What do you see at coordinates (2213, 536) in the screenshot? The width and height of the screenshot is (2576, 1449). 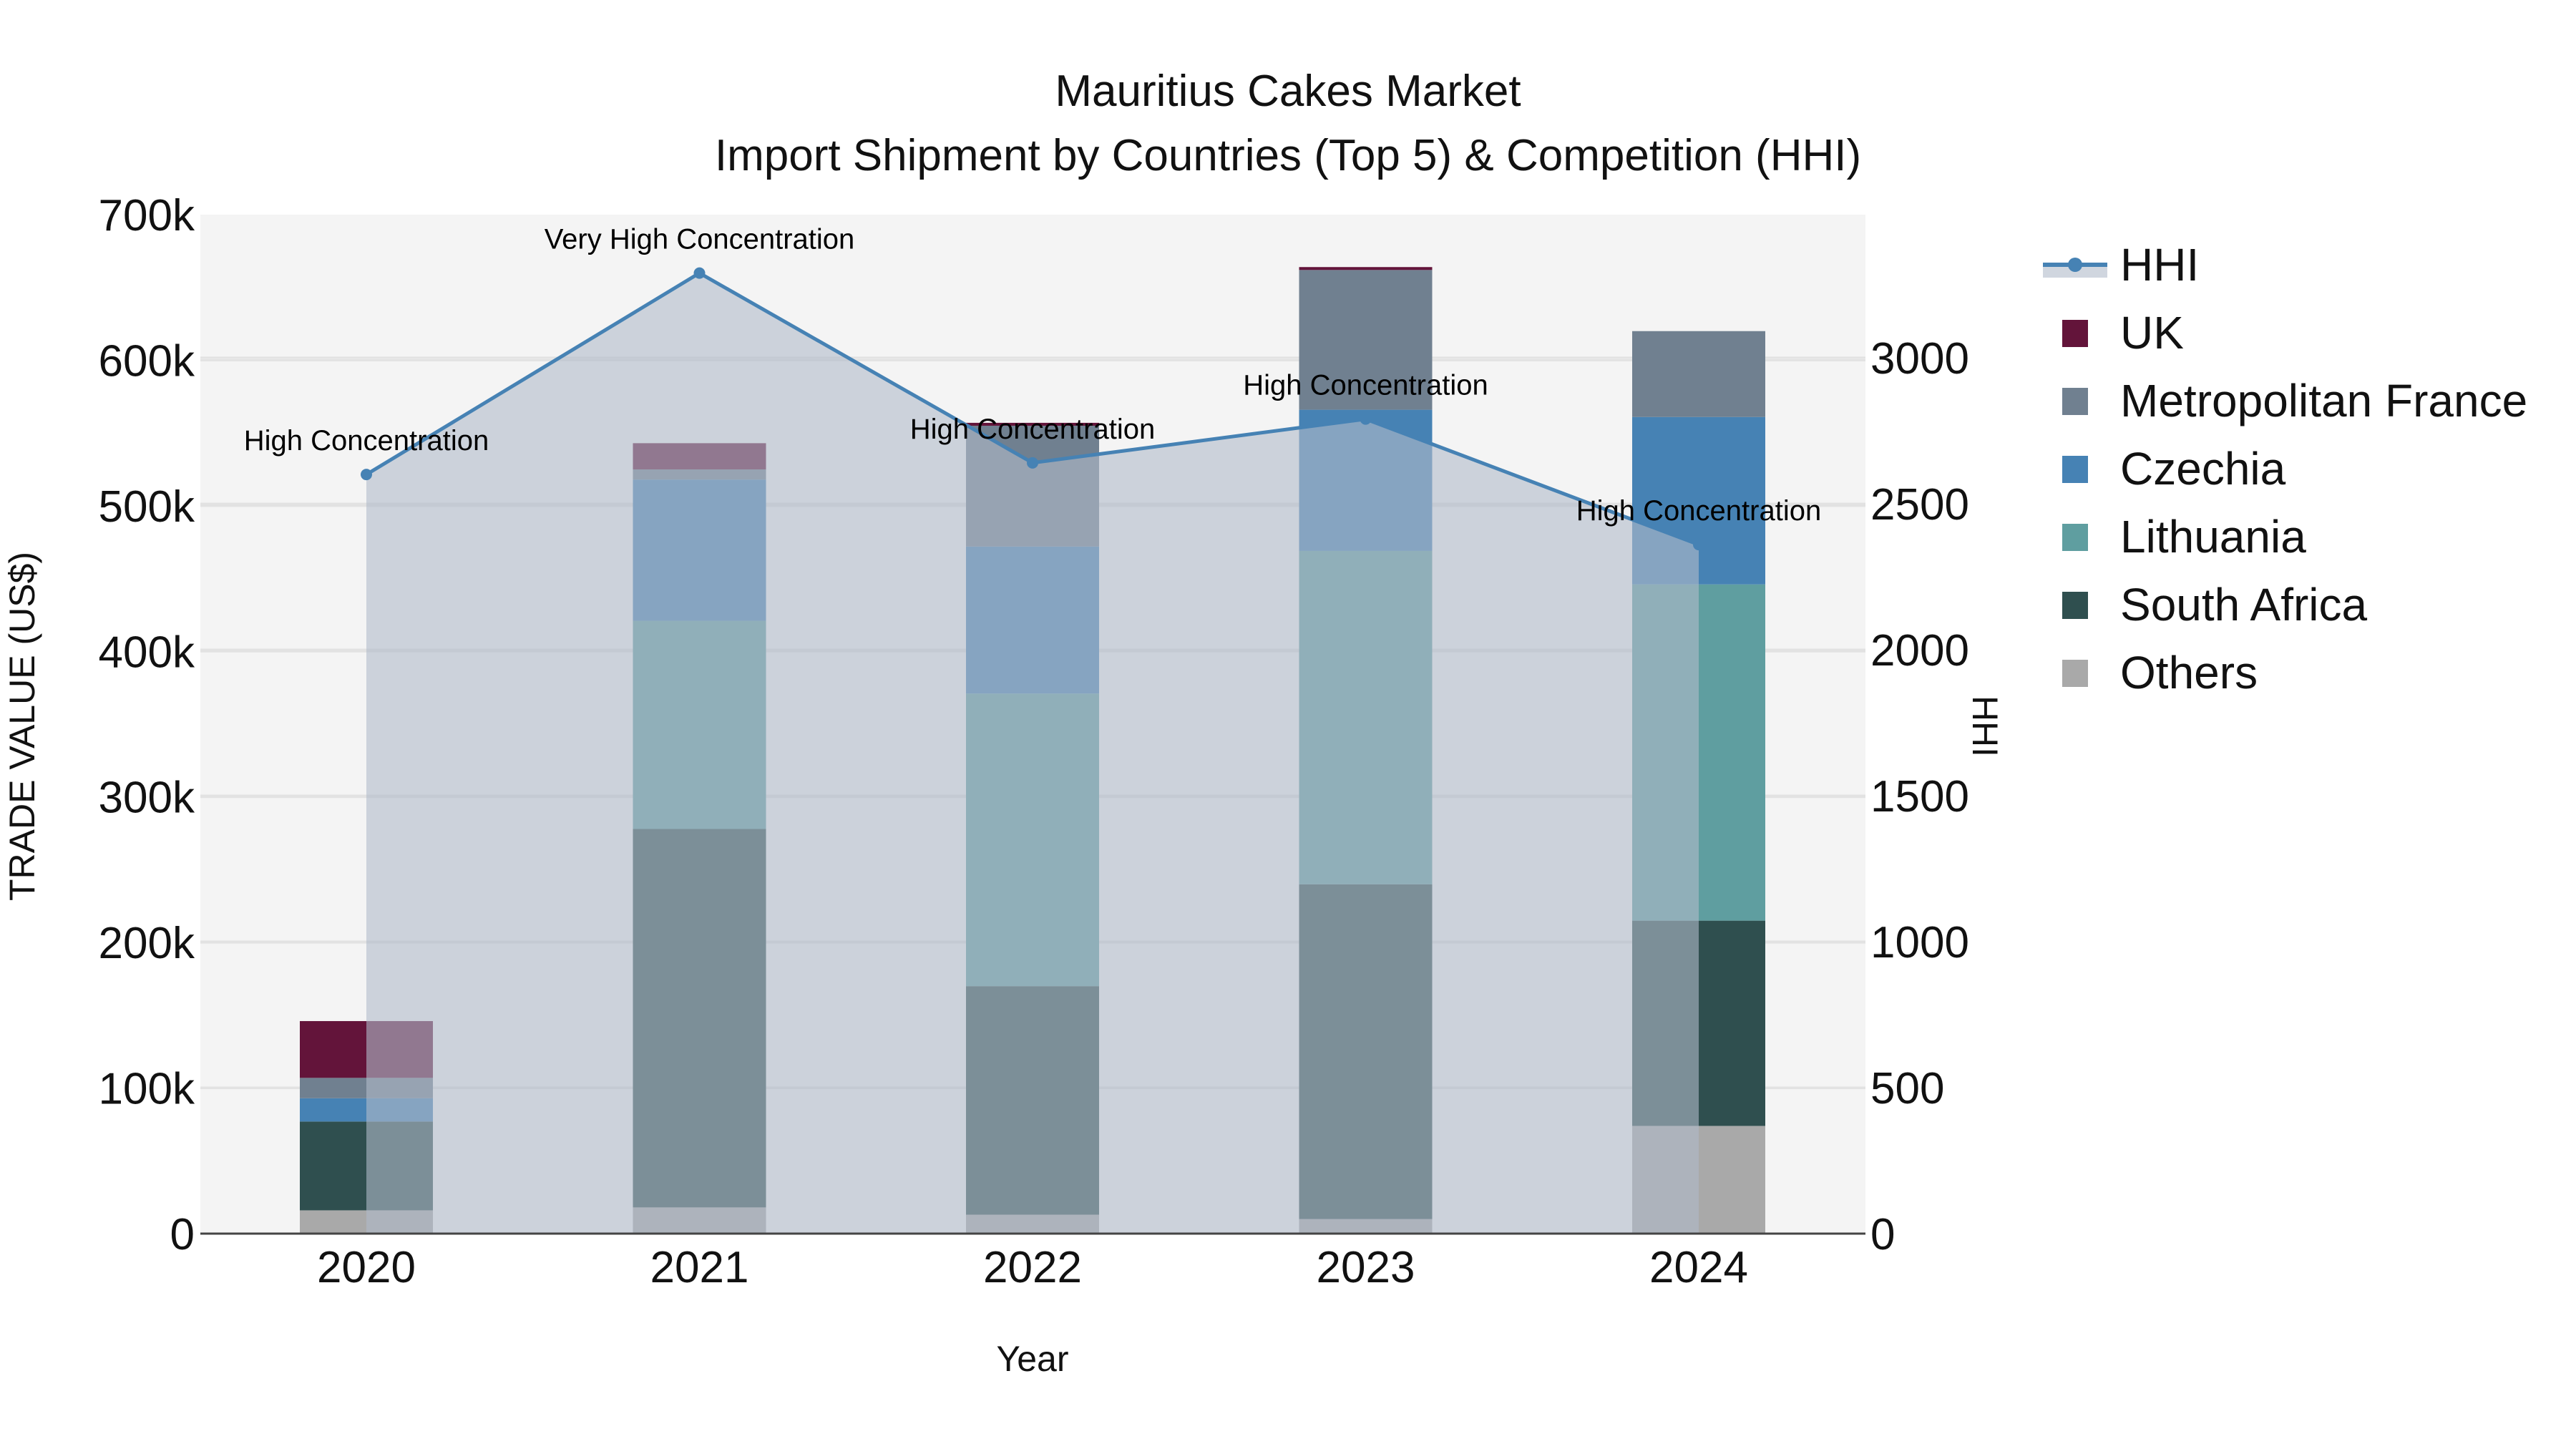 I see `legend-label: Lithuania` at bounding box center [2213, 536].